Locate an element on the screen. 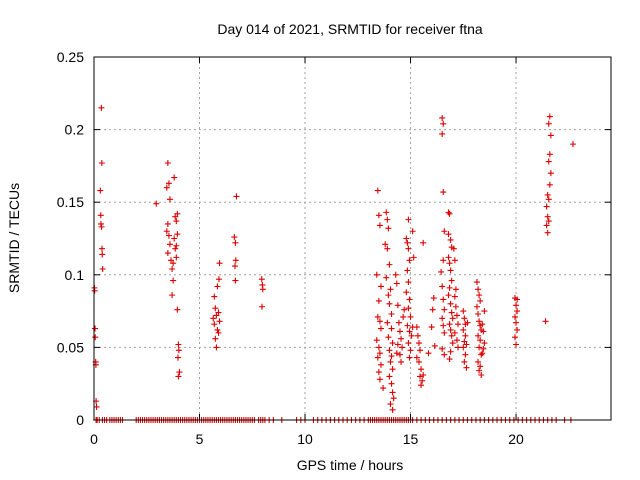 This screenshot has height=480, width=640. y-tick-label: 0.1 is located at coordinates (75, 275).